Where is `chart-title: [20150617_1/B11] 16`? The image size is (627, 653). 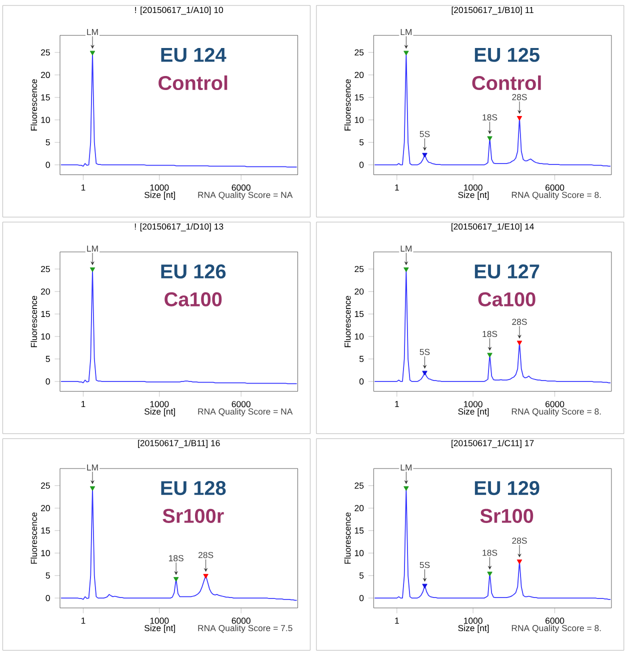
chart-title: [20150617_1/B11] 16 is located at coordinates (179, 444).